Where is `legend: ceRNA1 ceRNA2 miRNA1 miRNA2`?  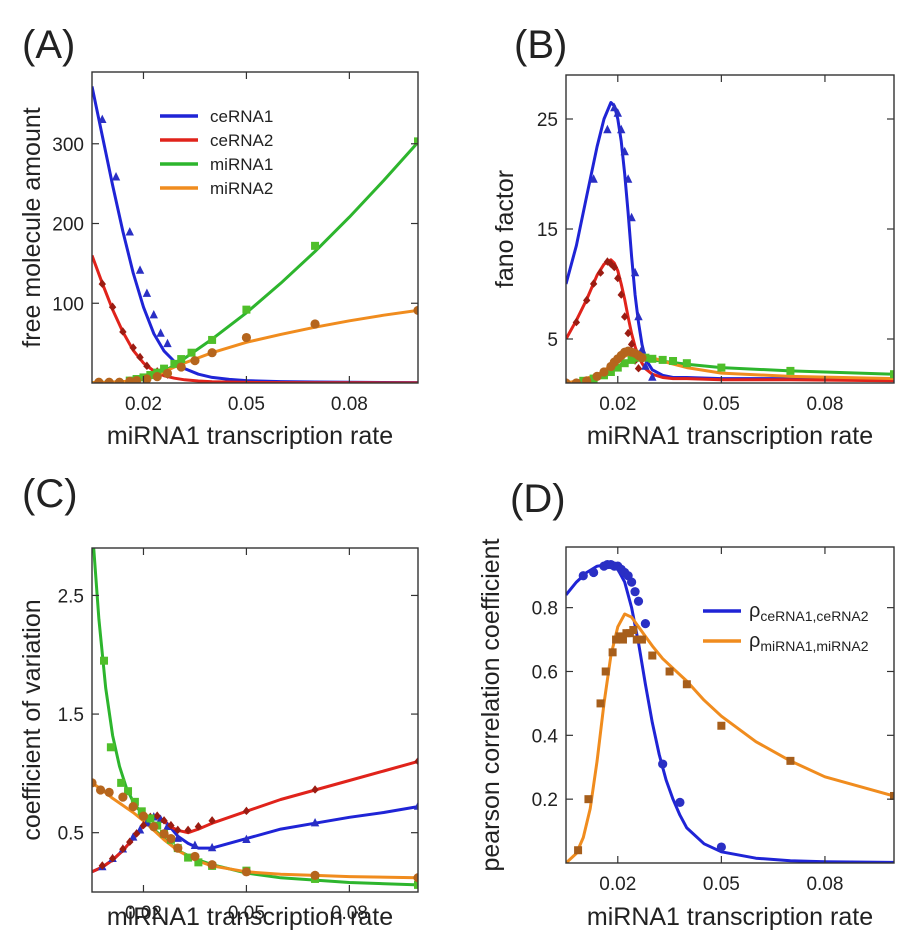
legend: ceRNA1 ceRNA2 miRNA1 miRNA2 is located at coordinates (216, 152).